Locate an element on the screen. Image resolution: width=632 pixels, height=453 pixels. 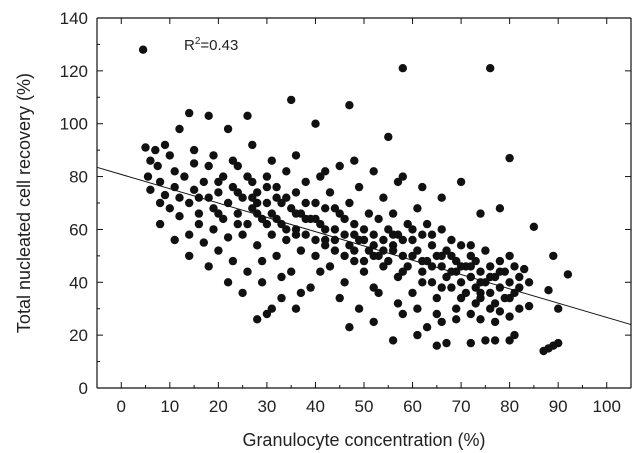
y-tick-label: 80 is located at coordinates (78, 177).